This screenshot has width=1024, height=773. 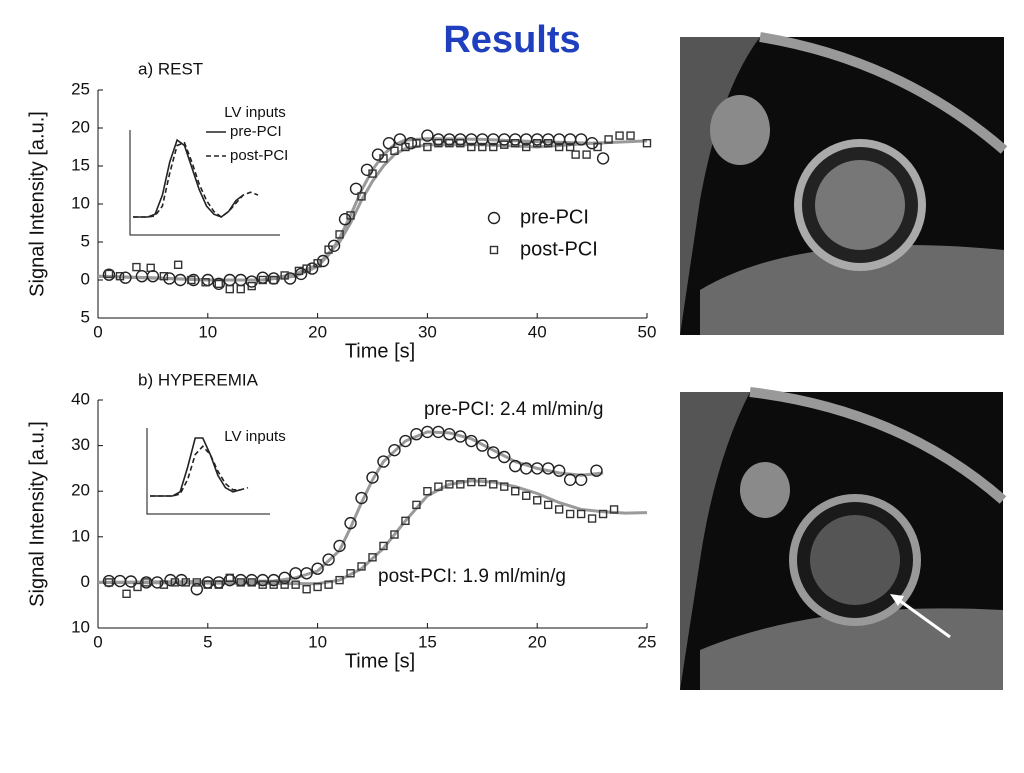 I want to click on annotation: pre-PCI: 2.4 ml/min/g, so click(x=514, y=409).